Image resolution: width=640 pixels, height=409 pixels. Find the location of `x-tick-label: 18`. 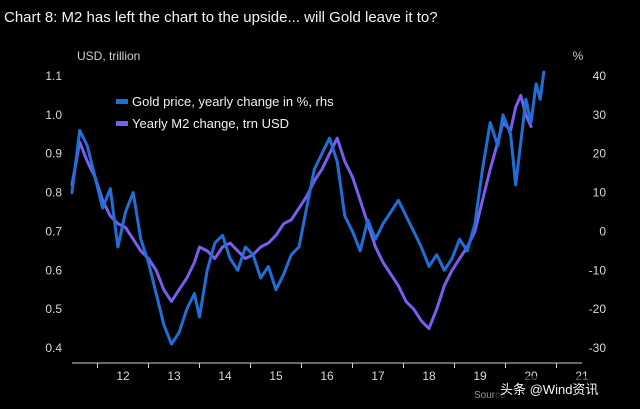

x-tick-label: 18 is located at coordinates (429, 376).